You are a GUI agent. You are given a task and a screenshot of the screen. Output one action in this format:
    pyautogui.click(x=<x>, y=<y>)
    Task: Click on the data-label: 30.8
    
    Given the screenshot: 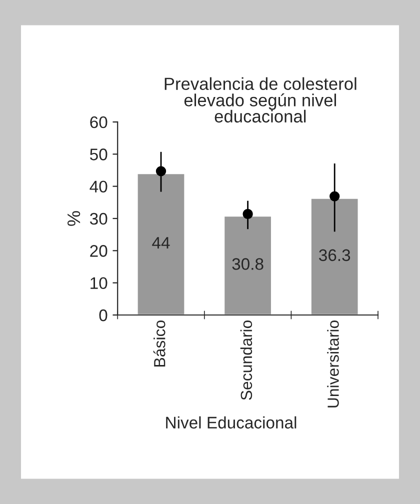 What is the action you would take?
    pyautogui.click(x=248, y=264)
    